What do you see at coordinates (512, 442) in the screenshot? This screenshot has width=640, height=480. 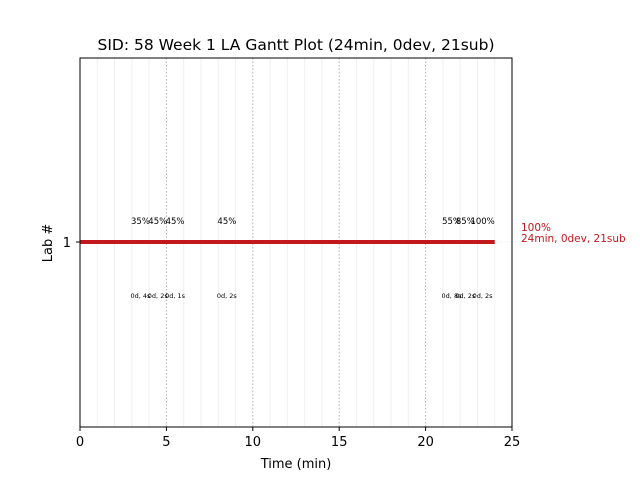 I see `x-tick-label: 25` at bounding box center [512, 442].